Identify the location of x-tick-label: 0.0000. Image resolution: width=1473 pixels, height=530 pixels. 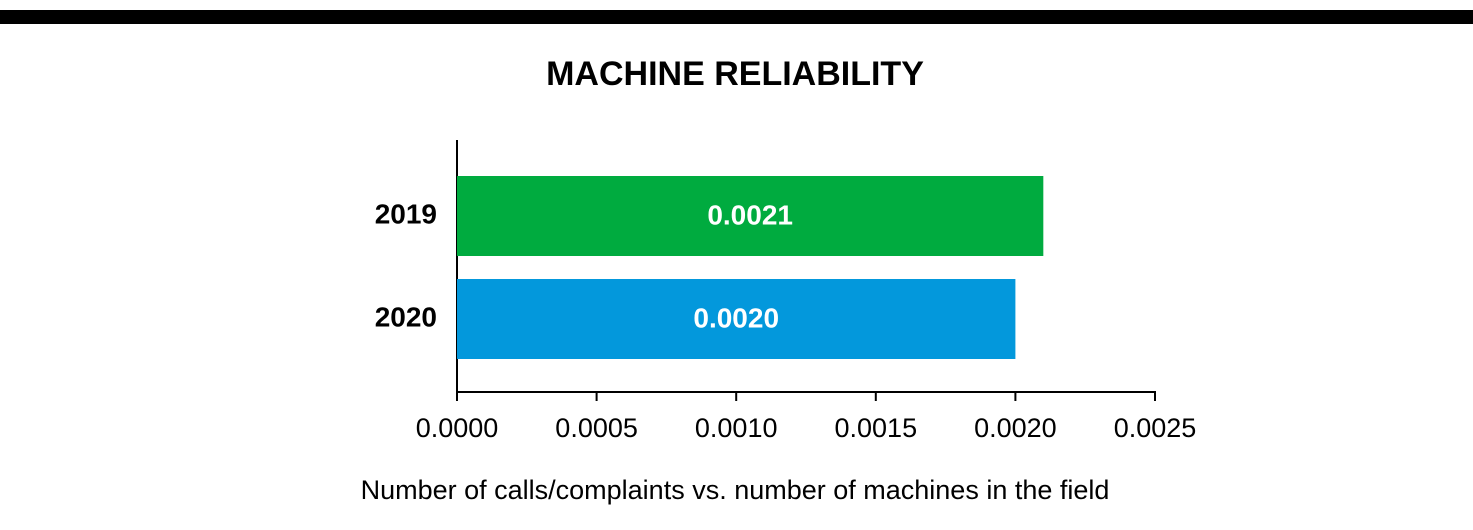
(457, 428).